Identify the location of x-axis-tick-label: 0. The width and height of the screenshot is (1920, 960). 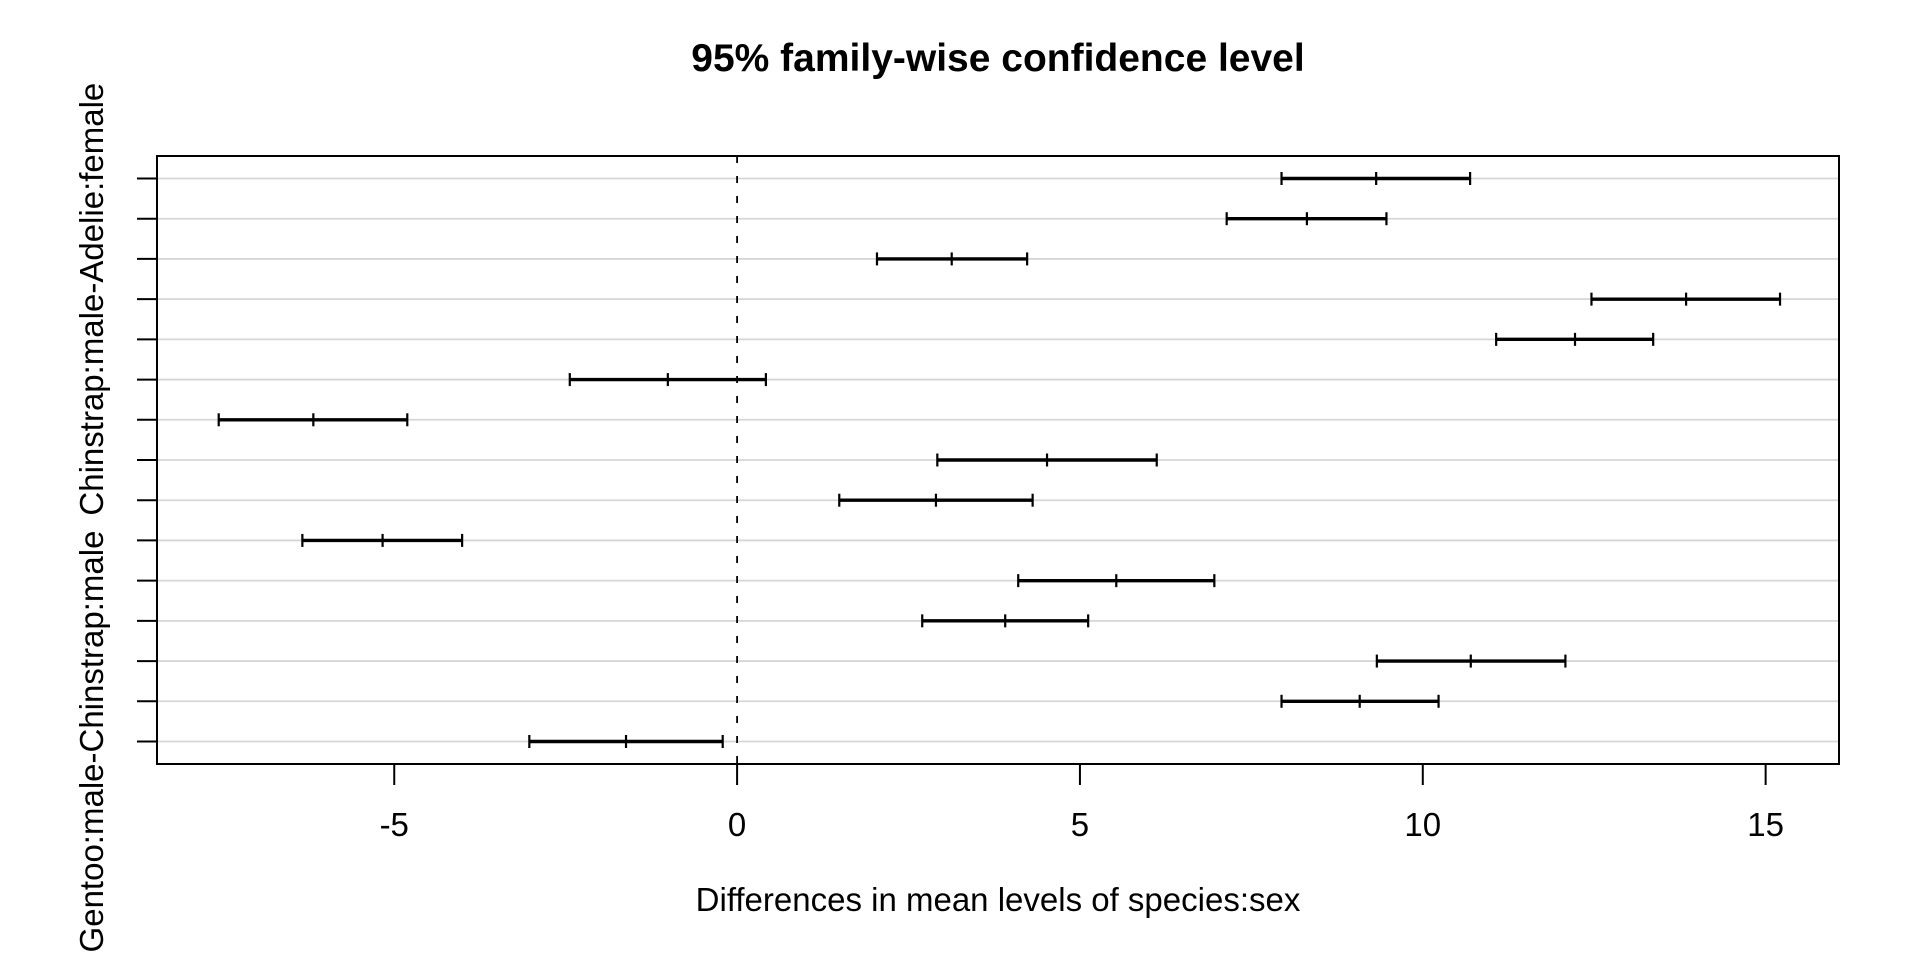
(737, 824).